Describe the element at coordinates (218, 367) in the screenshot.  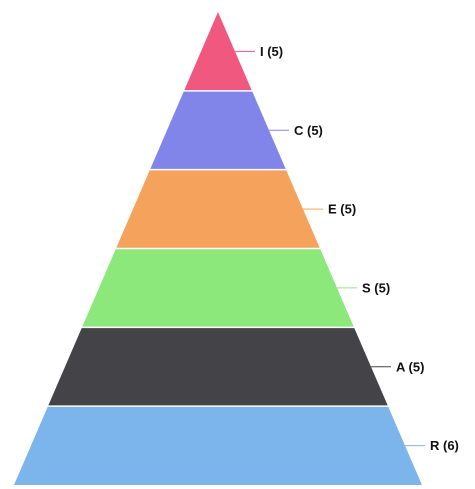
I see `pyramid-segment-a` at that location.